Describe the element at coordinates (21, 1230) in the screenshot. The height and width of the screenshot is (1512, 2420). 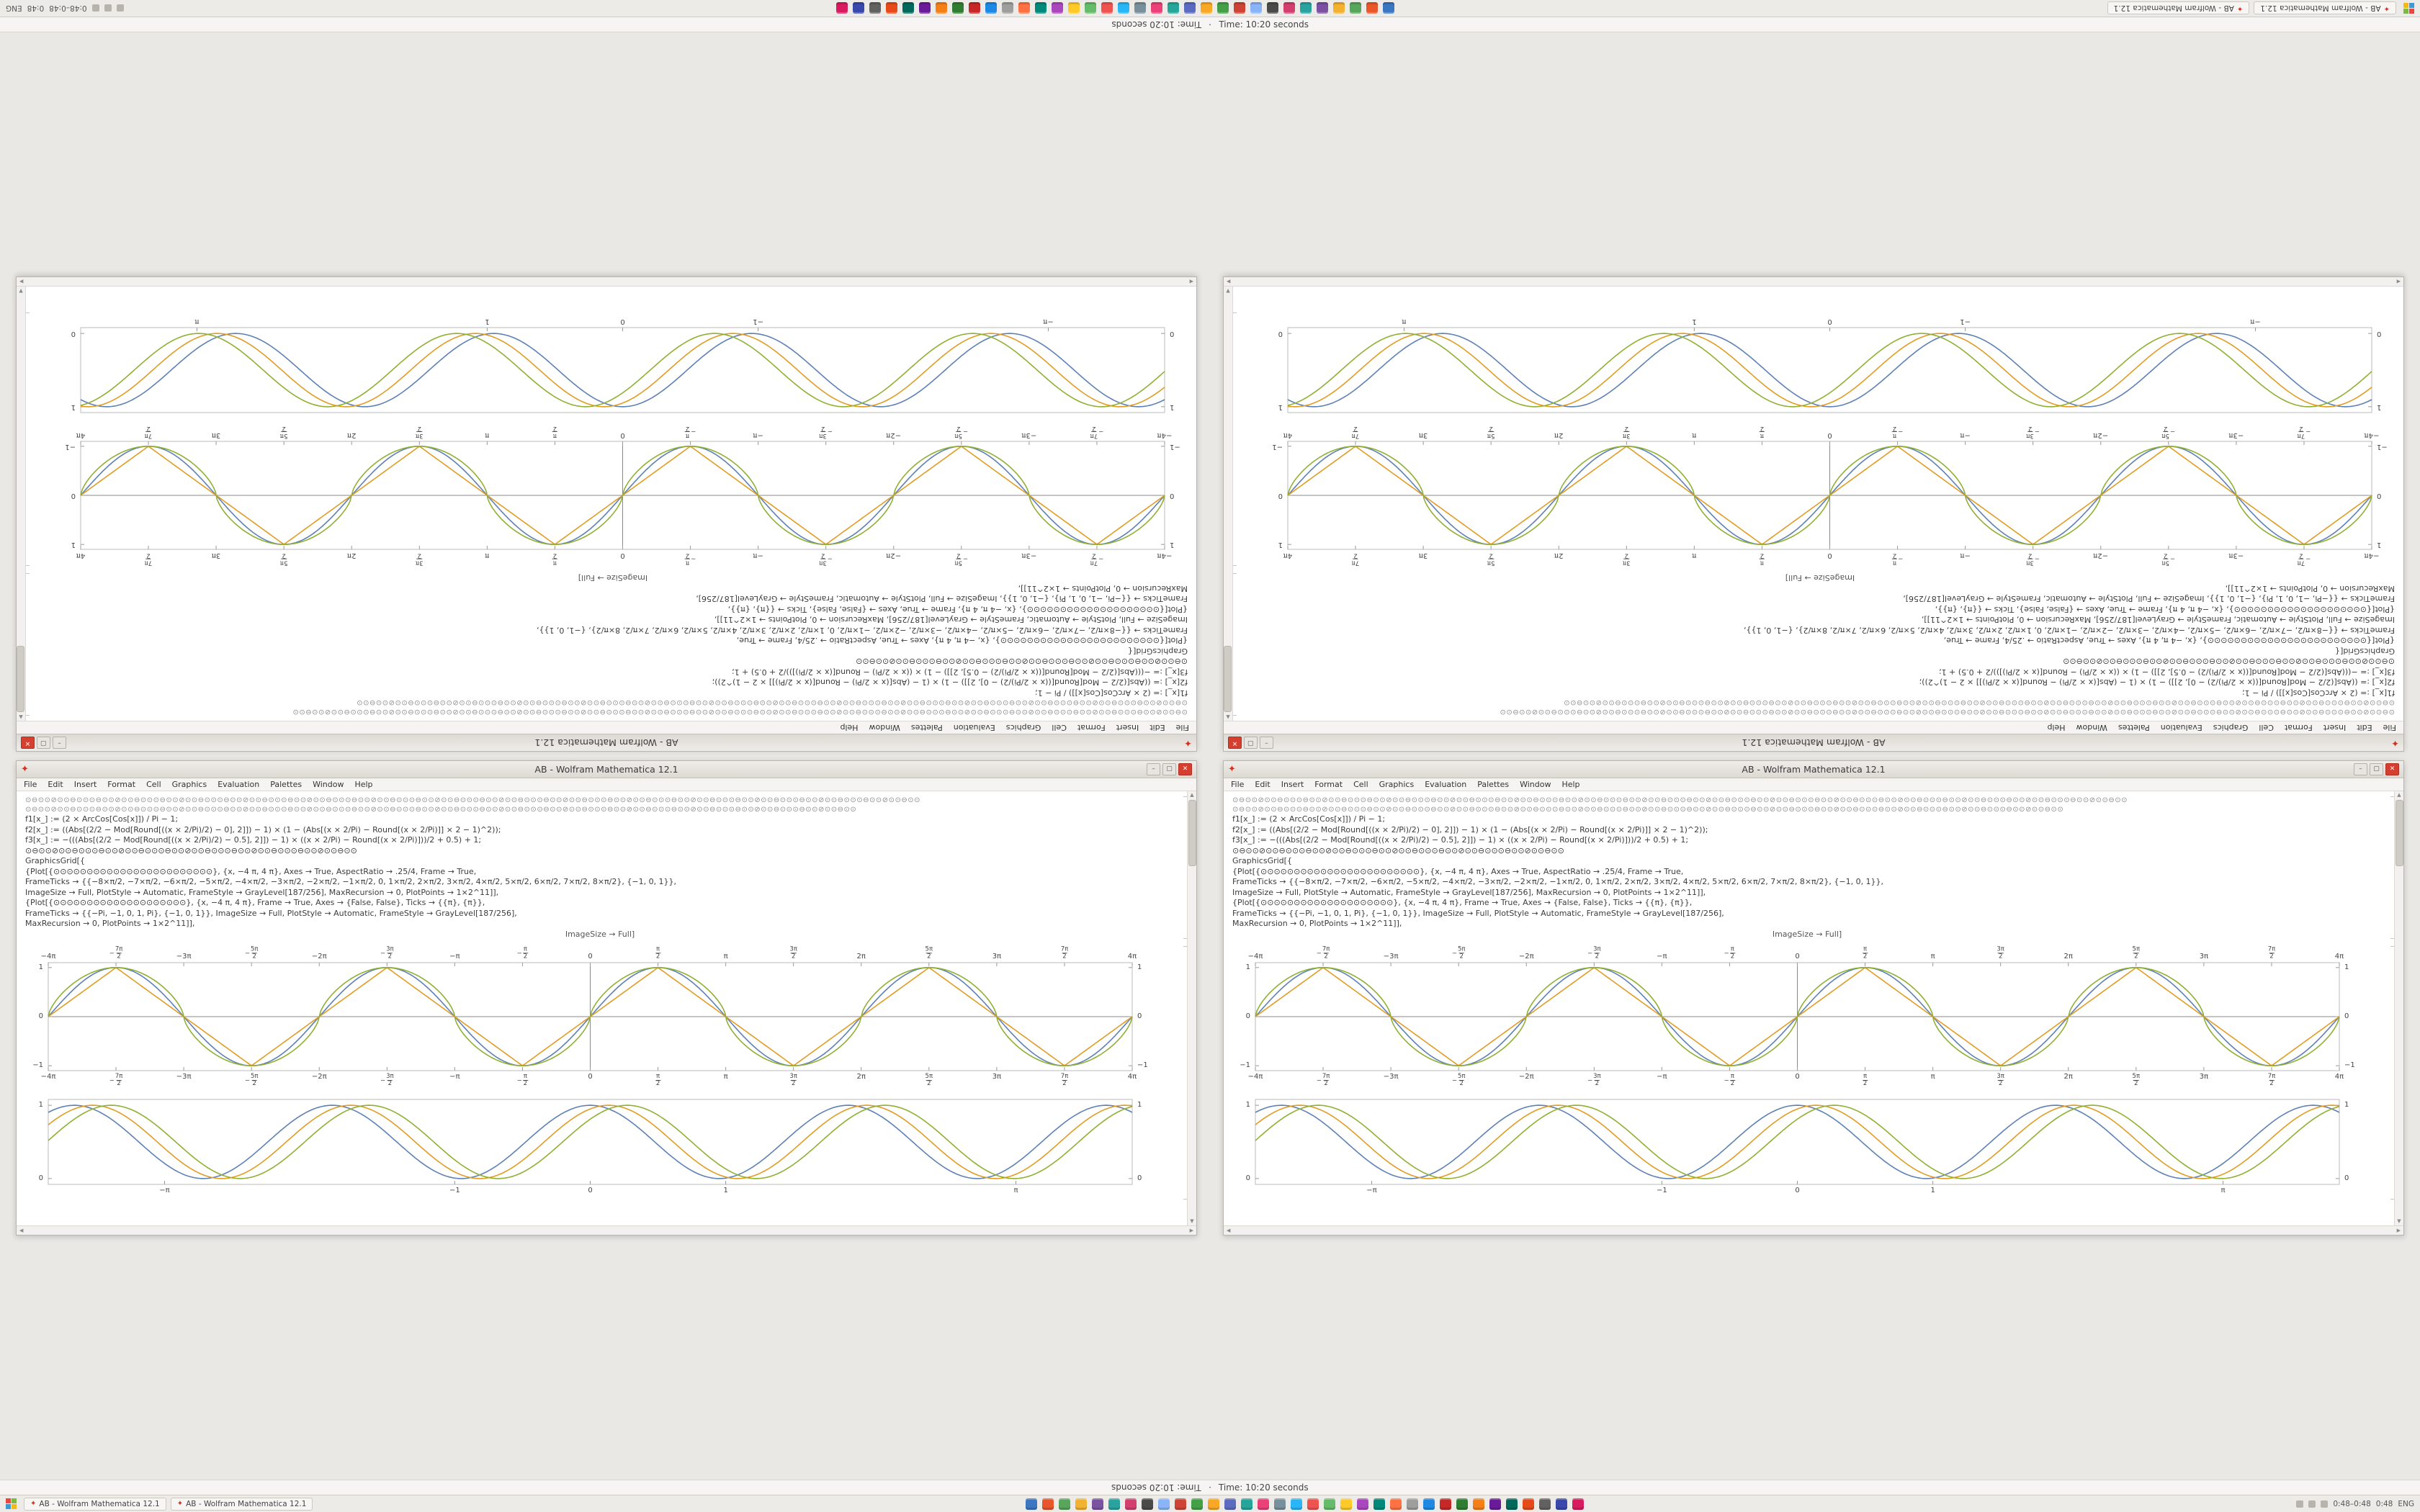
I see `scroll-left-icon: ◀` at that location.